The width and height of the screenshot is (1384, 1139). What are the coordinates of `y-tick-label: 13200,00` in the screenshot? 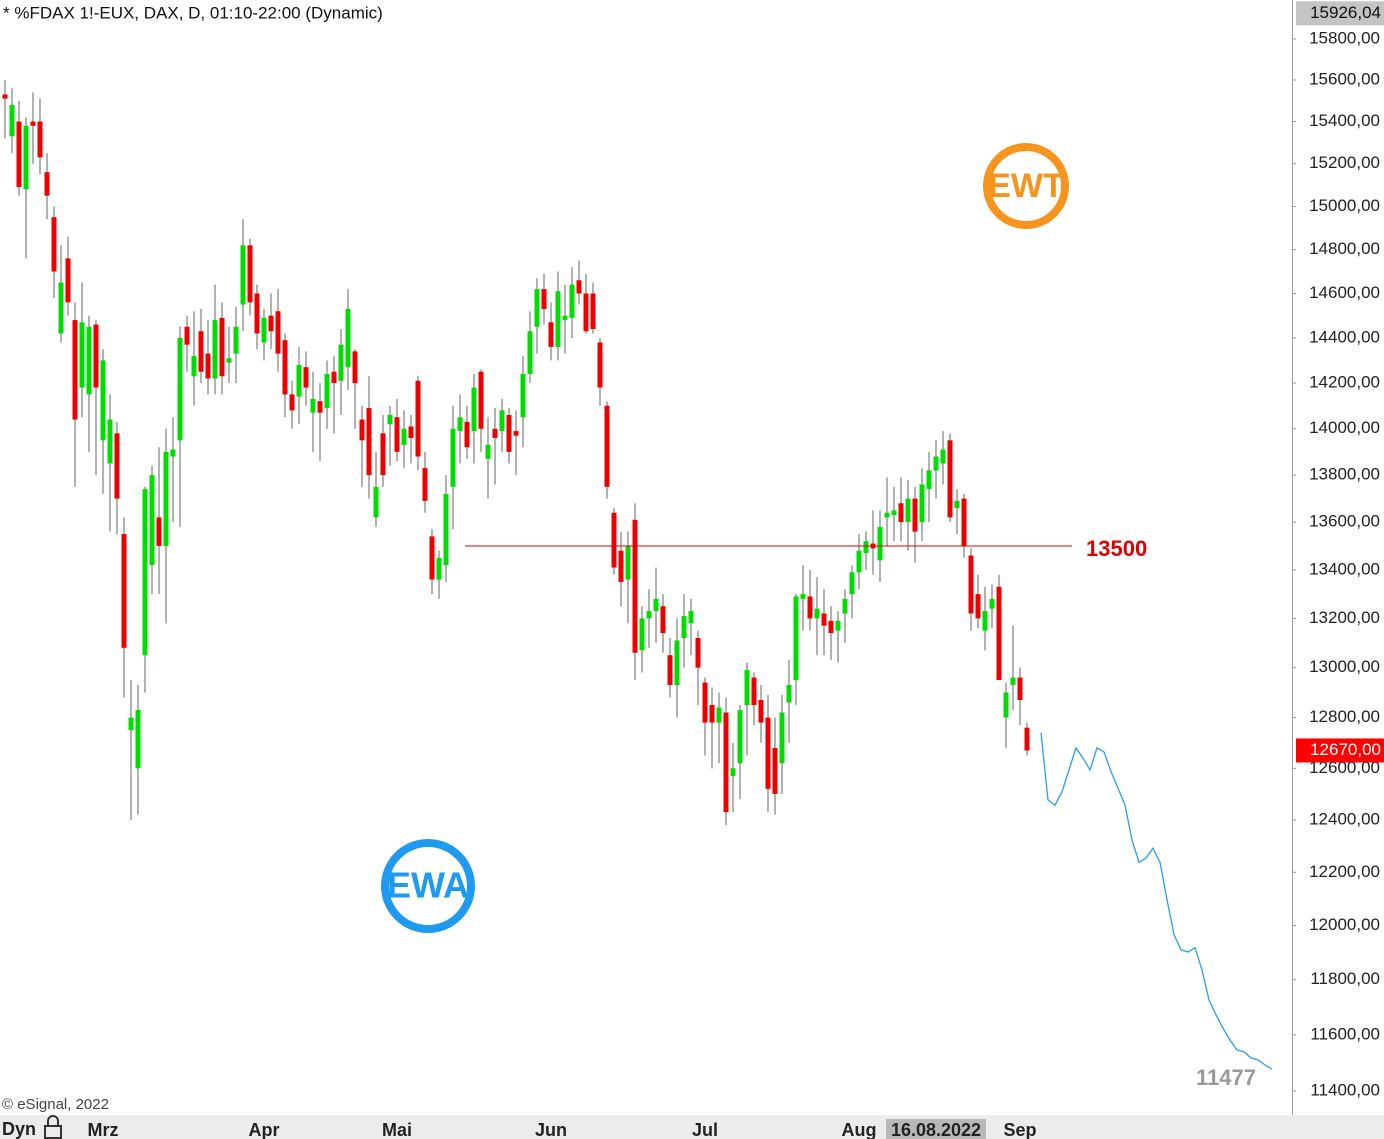 It's located at (1344, 617).